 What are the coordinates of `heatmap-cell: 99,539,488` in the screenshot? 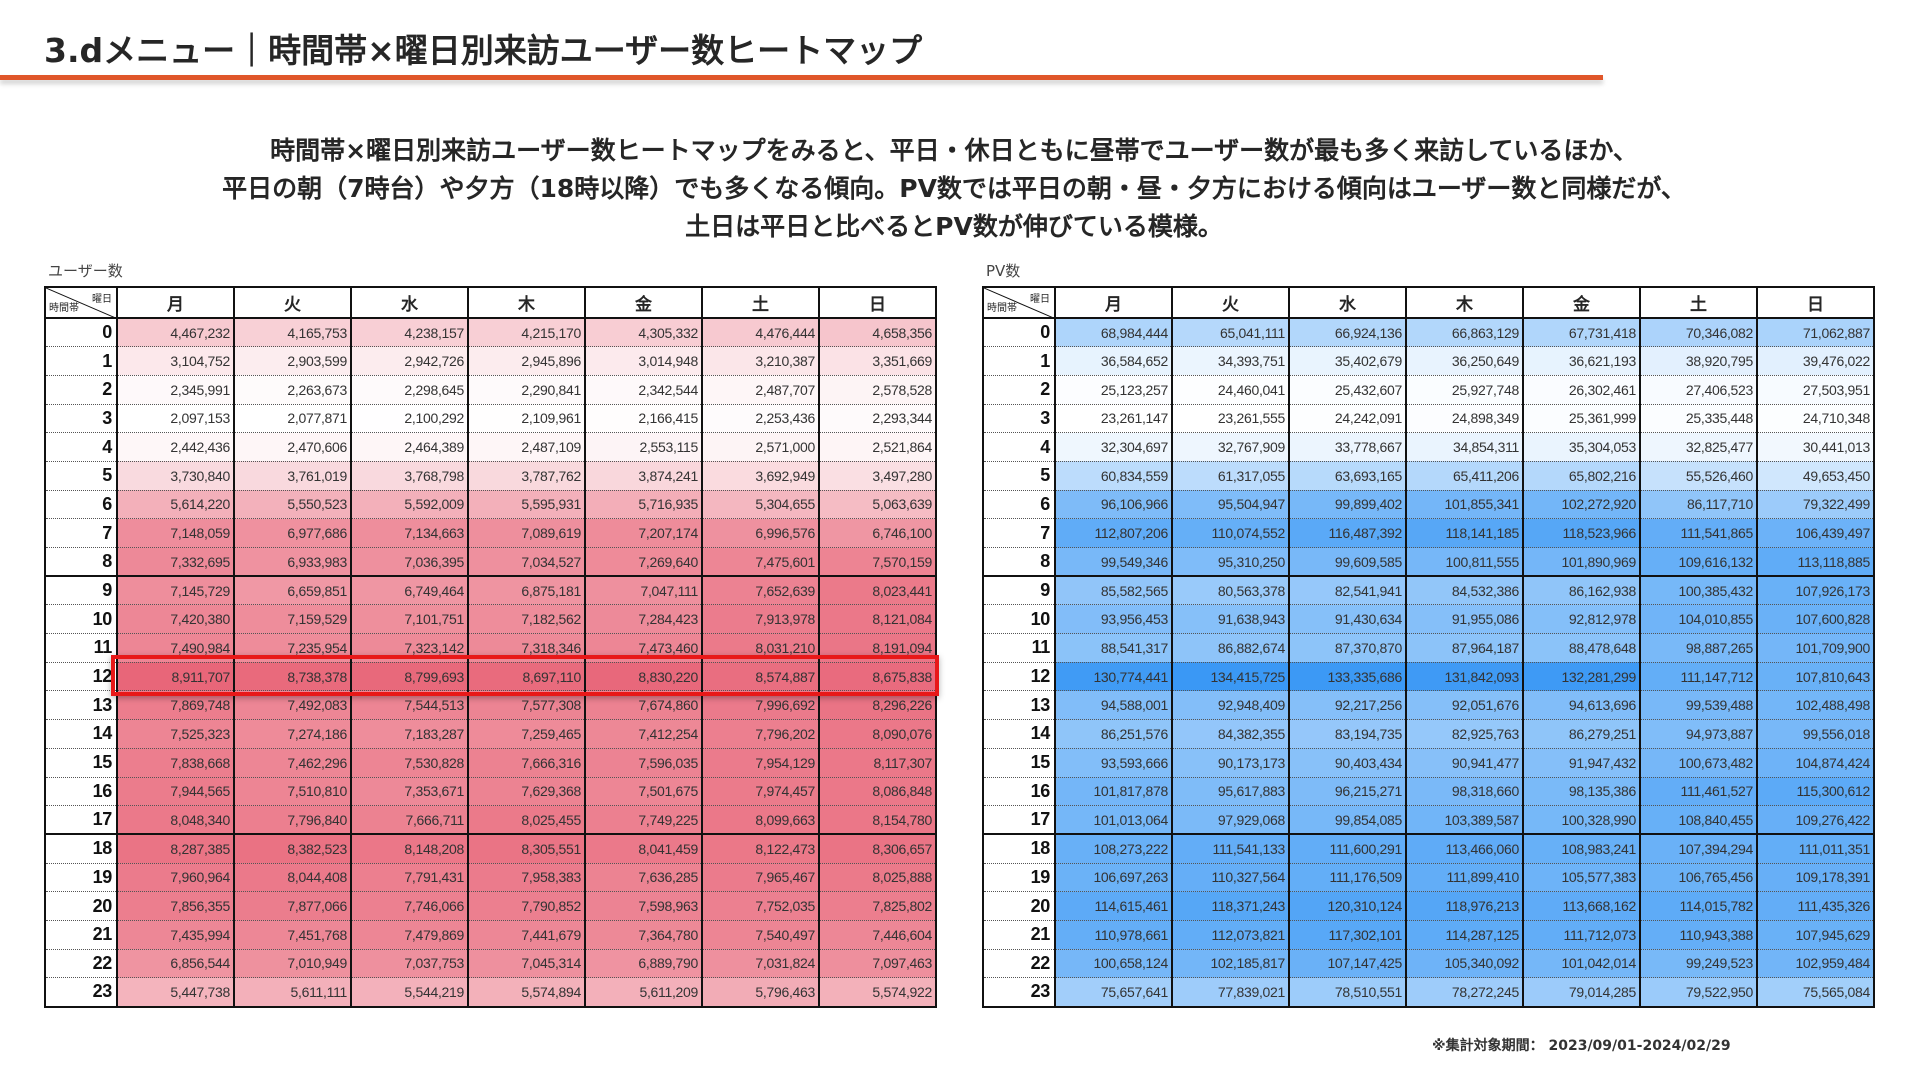 It's located at (1698, 705).